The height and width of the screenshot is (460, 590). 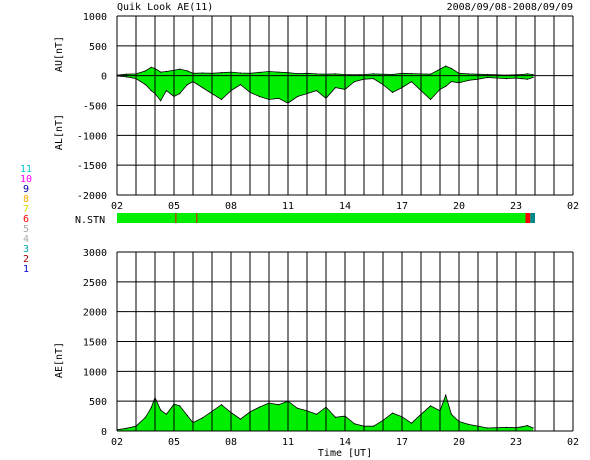 I want to click on y-tick-label: -500, so click(x=95, y=107).